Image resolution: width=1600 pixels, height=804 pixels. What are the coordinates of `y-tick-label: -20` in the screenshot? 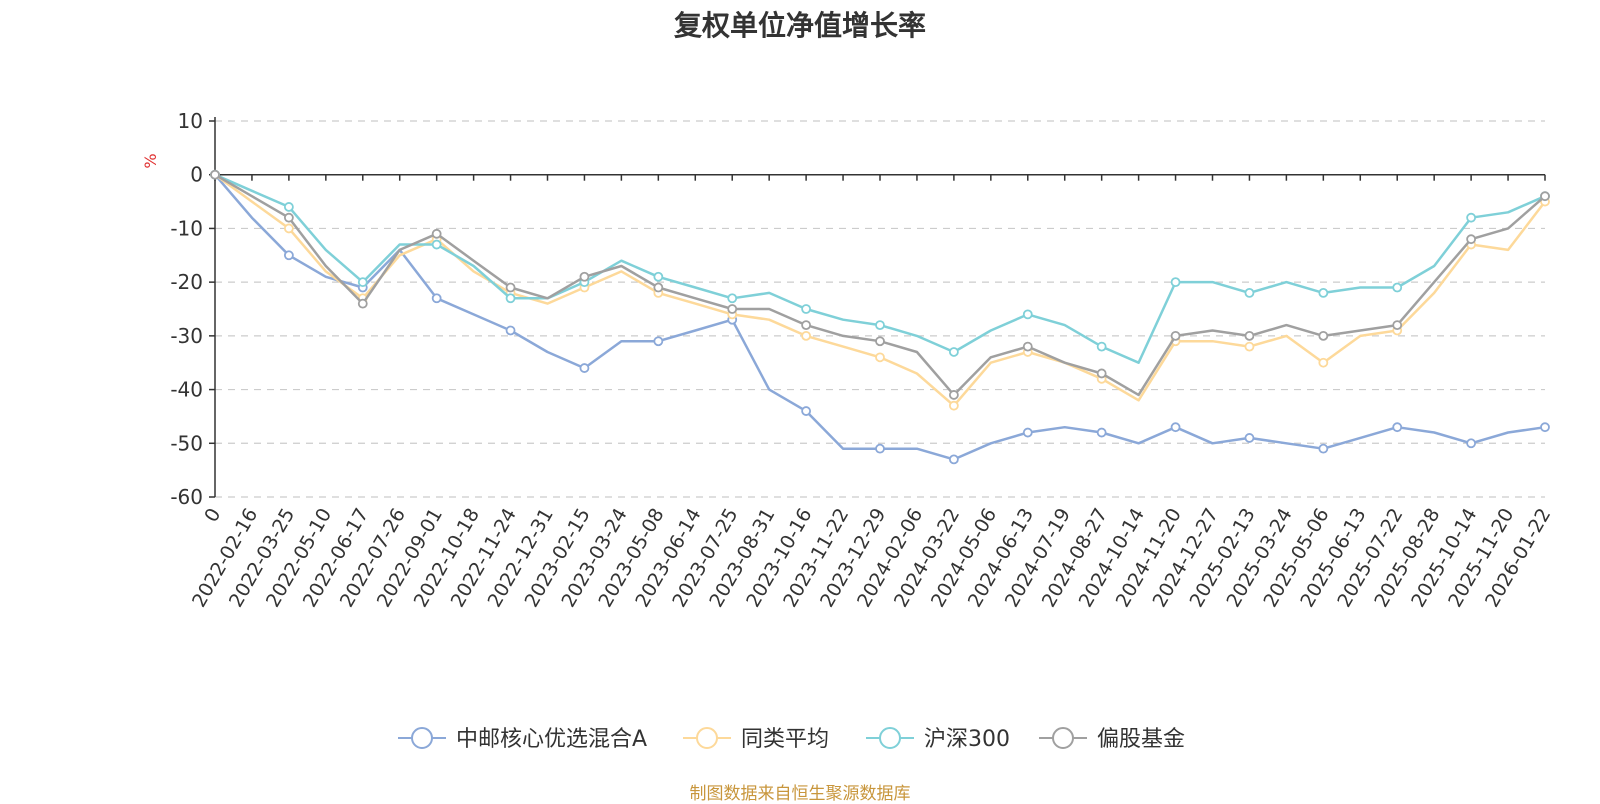 It's located at (186, 282).